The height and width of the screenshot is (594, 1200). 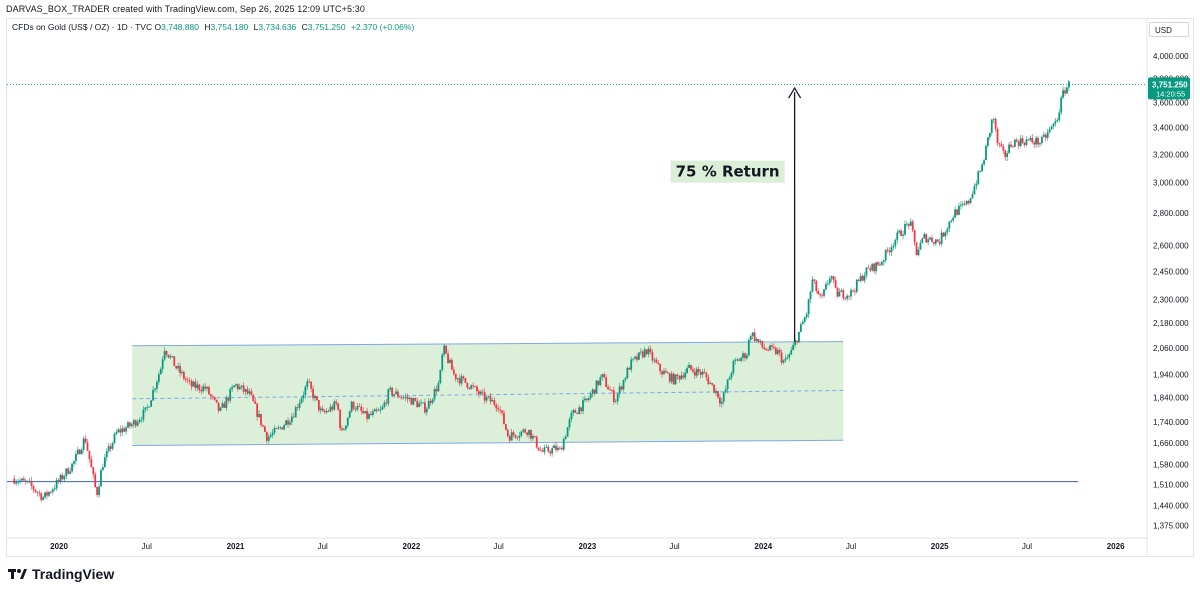 What do you see at coordinates (1171, 348) in the screenshot?
I see `price-tick-label: 2,060.000` at bounding box center [1171, 348].